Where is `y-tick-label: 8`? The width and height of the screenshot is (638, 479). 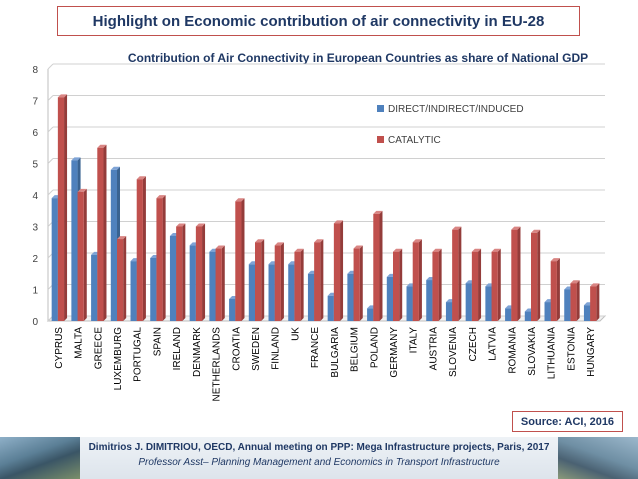
y-tick-label: 8 is located at coordinates (35, 70).